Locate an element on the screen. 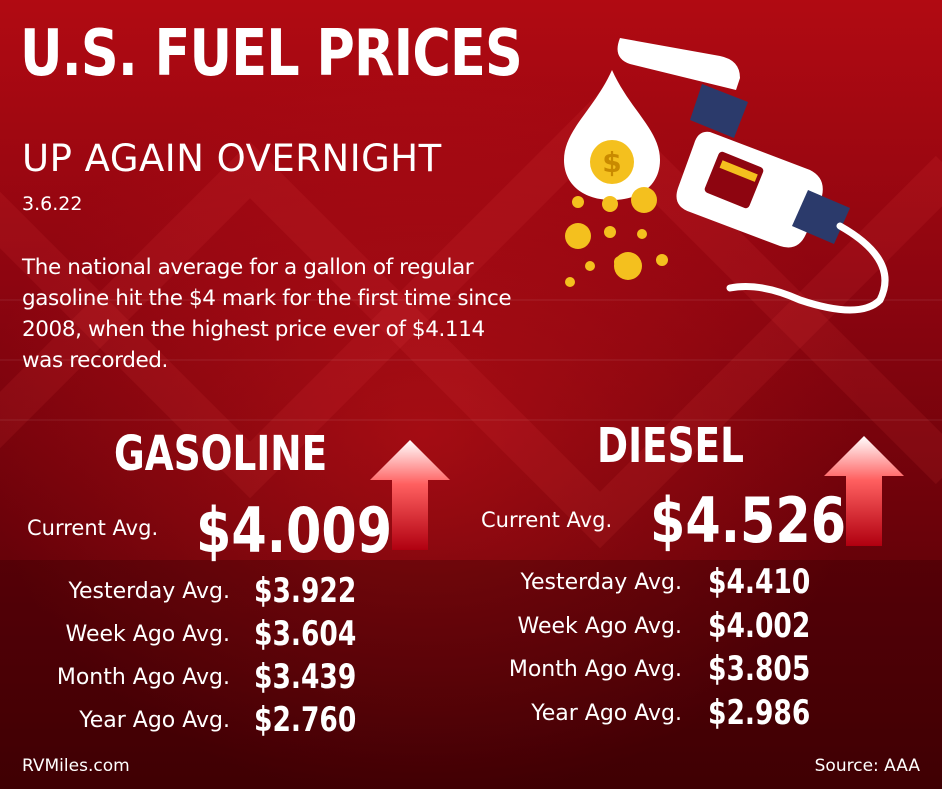 The height and width of the screenshot is (789, 942). gasoline-yesterday-value: $3.922 is located at coordinates (305, 591).